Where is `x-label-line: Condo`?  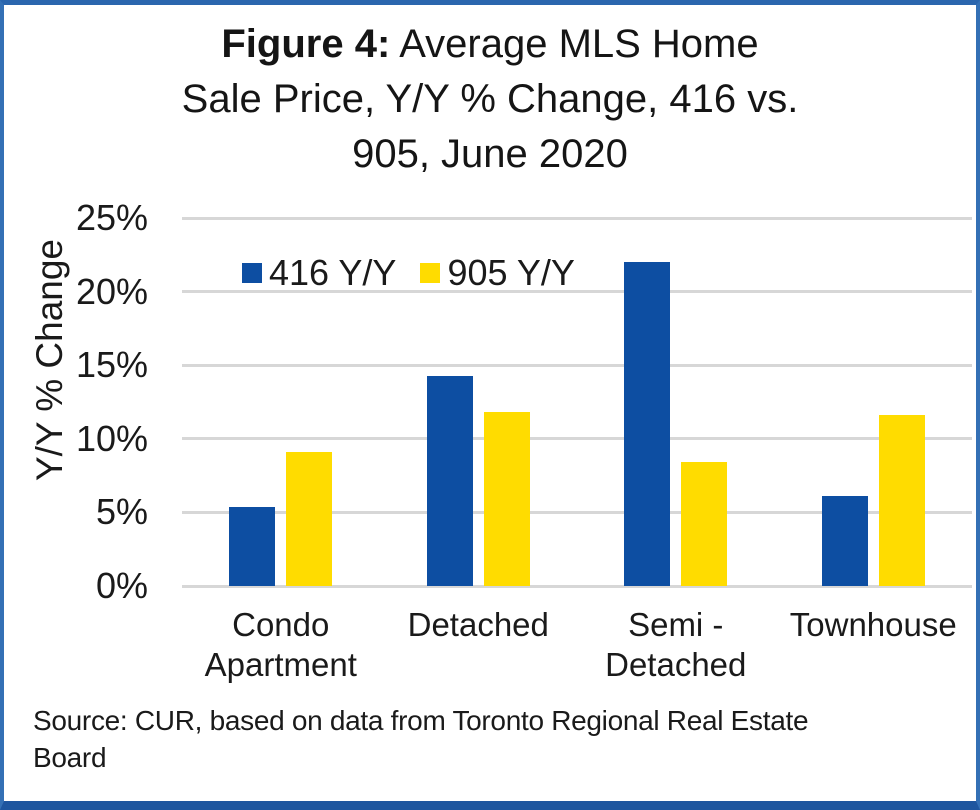
x-label-line: Condo is located at coordinates (281, 624).